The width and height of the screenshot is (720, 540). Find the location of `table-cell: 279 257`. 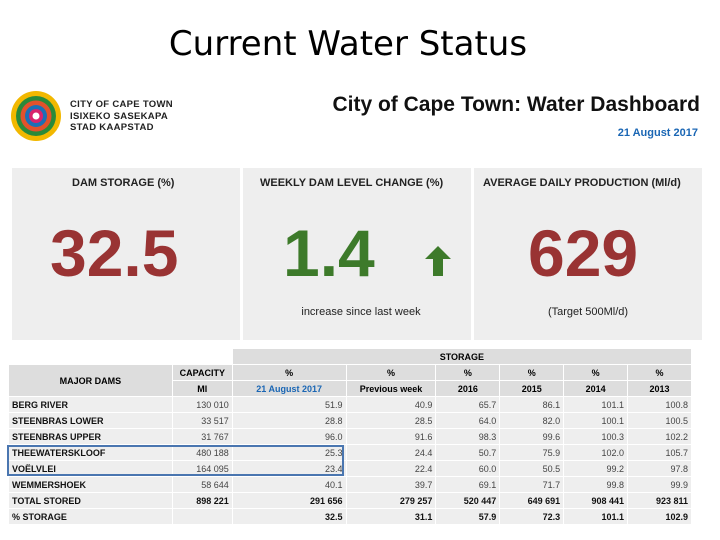

table-cell: 279 257 is located at coordinates (391, 500).